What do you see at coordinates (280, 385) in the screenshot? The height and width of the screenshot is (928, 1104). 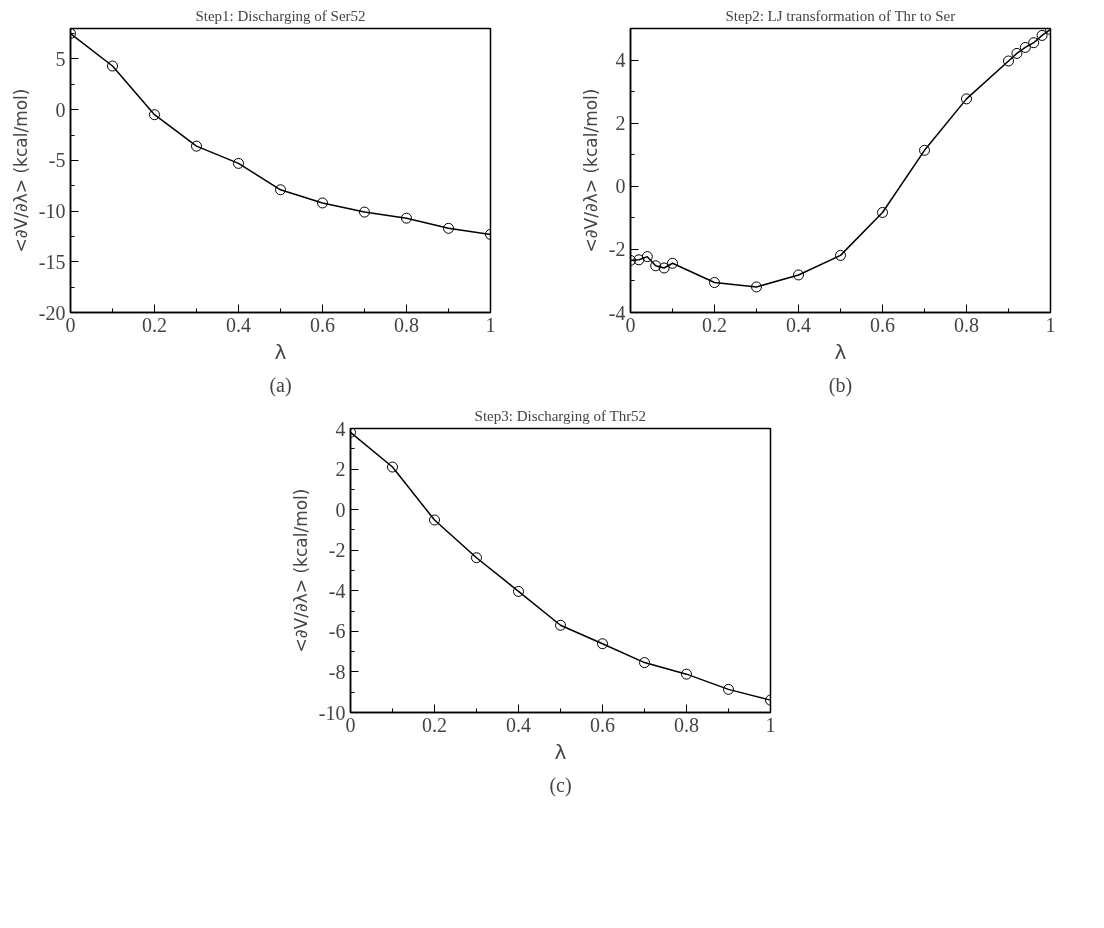 I see `text: (a)` at bounding box center [280, 385].